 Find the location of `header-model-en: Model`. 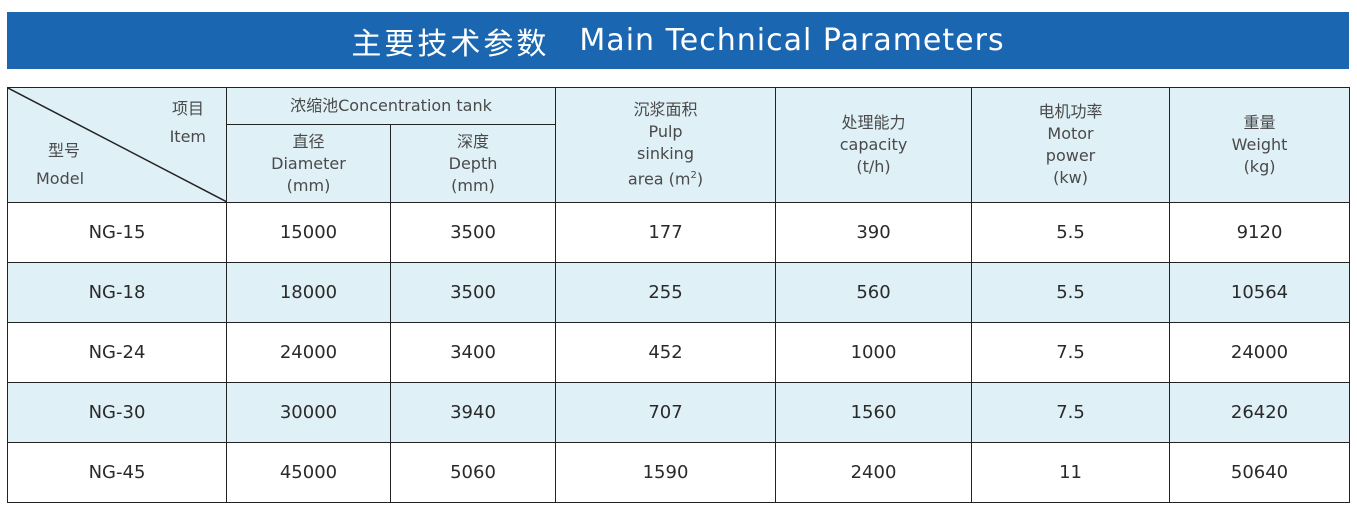

header-model-en: Model is located at coordinates (60, 178).